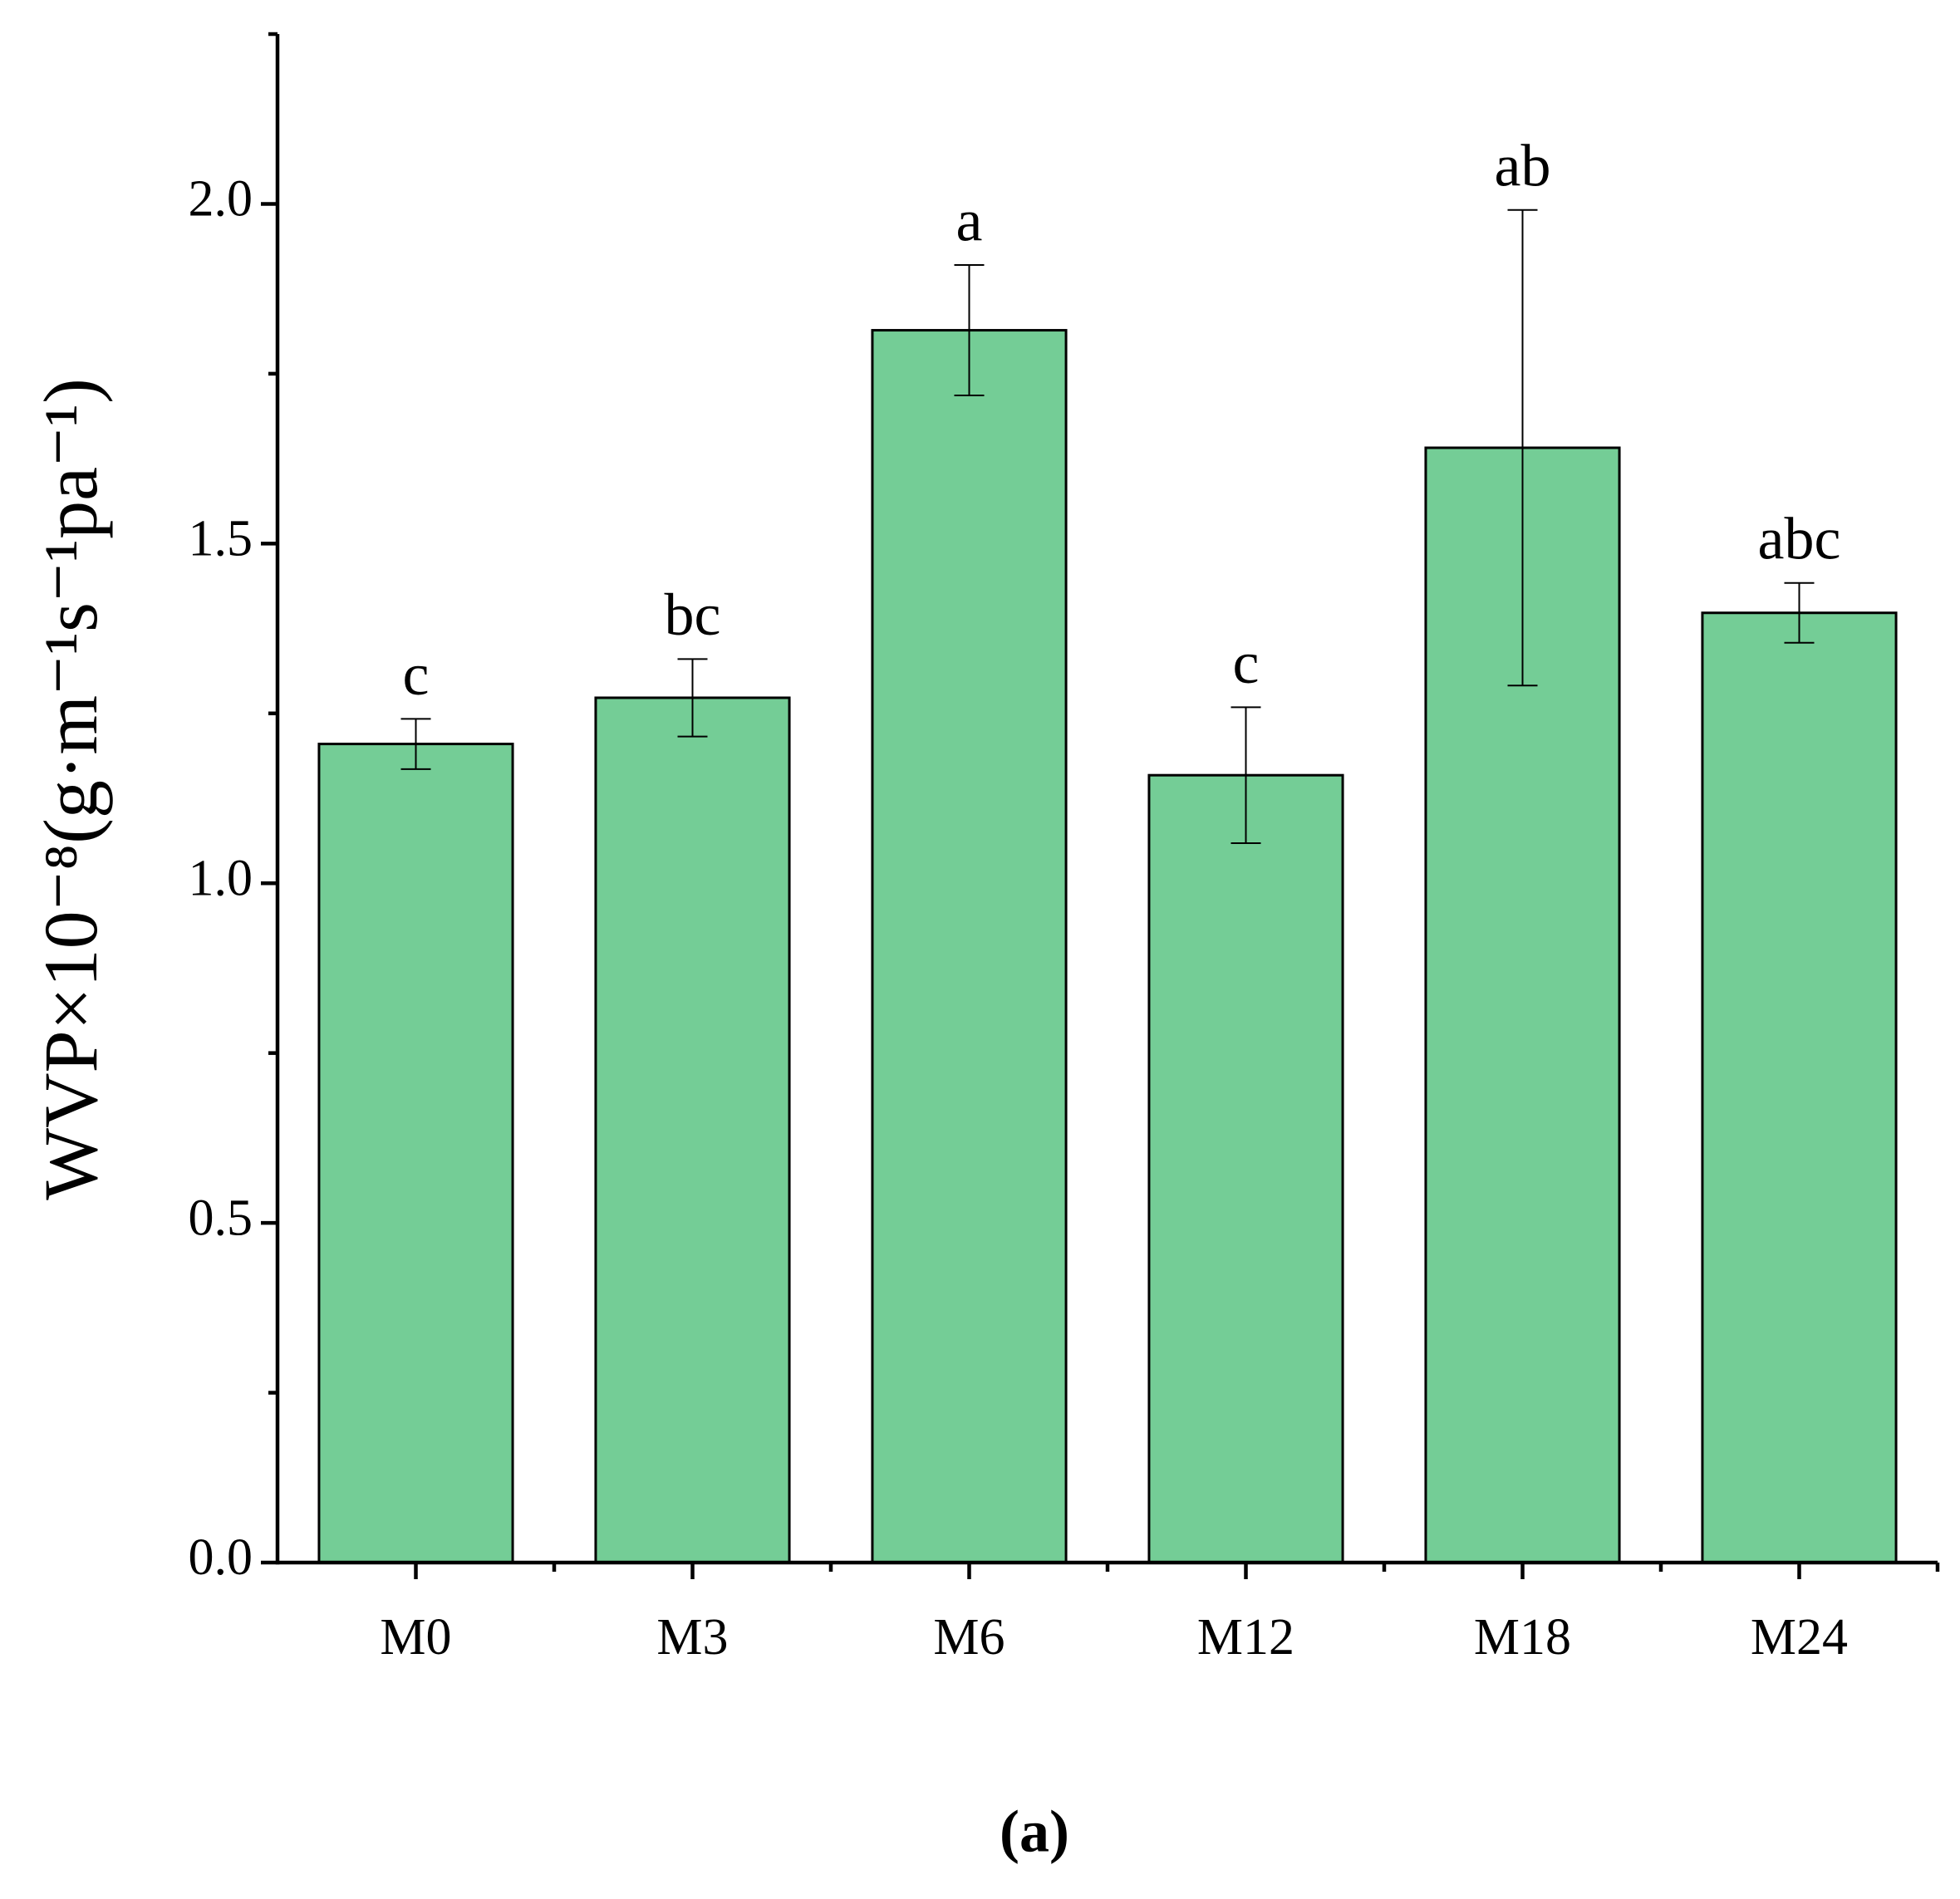  Describe the element at coordinates (221, 539) in the screenshot. I see `y-tick-label: 1.5` at that location.